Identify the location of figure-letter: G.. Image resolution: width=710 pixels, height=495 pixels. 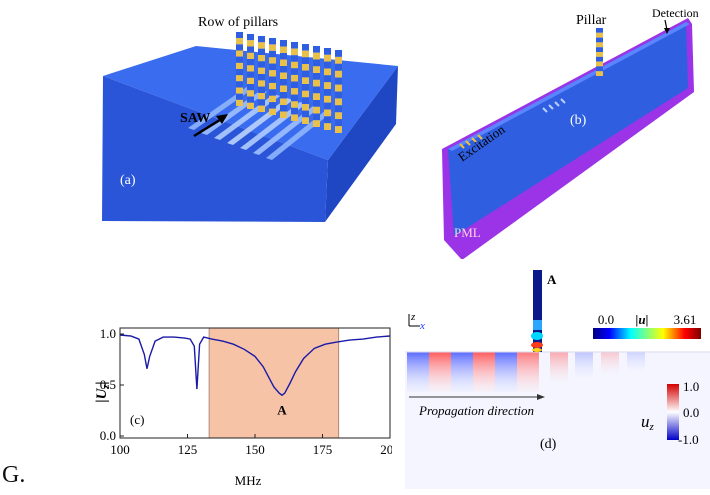
(14, 475).